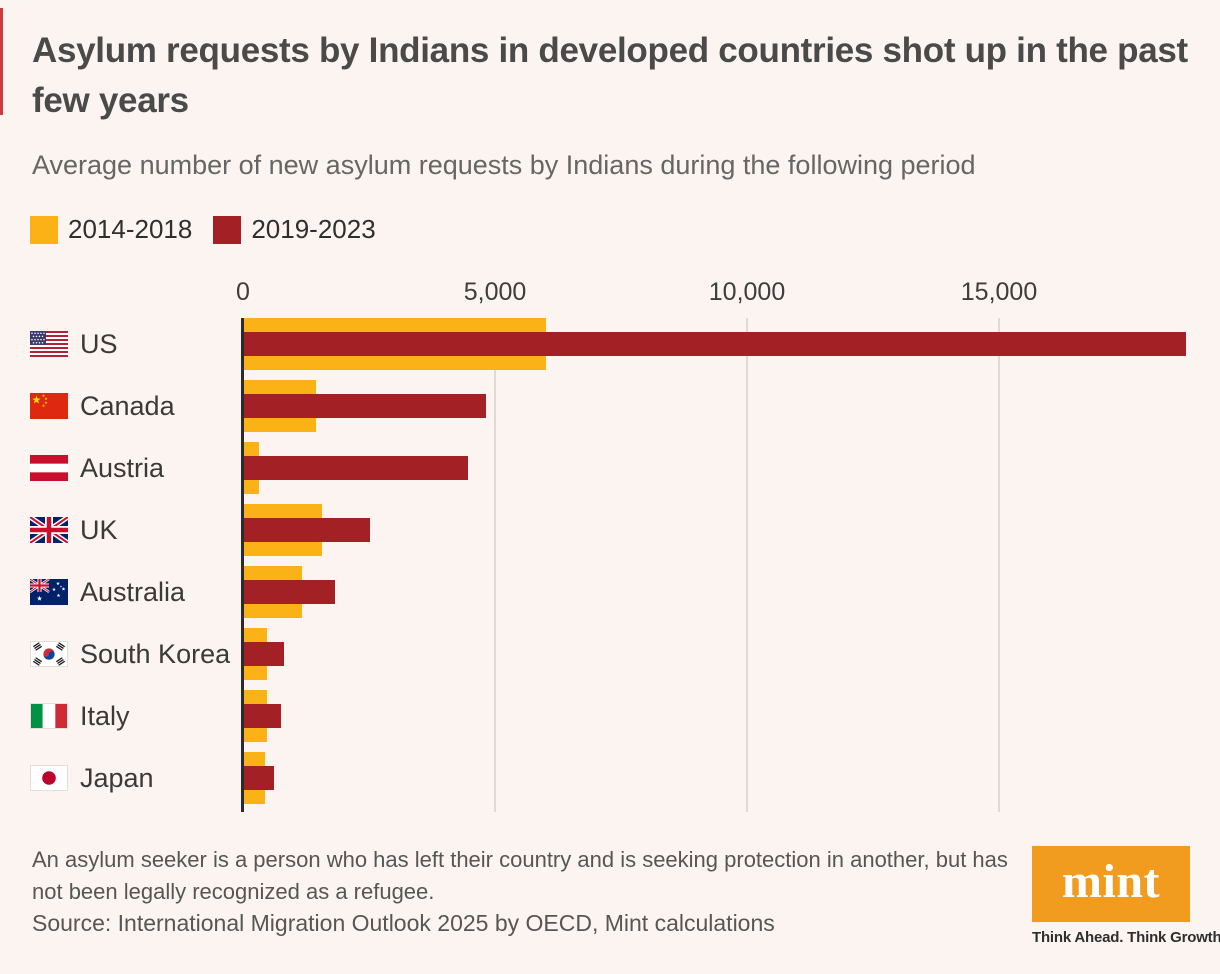 The width and height of the screenshot is (1220, 974). I want to click on legend-item-2019-2023: 2019-2023, so click(294, 229).